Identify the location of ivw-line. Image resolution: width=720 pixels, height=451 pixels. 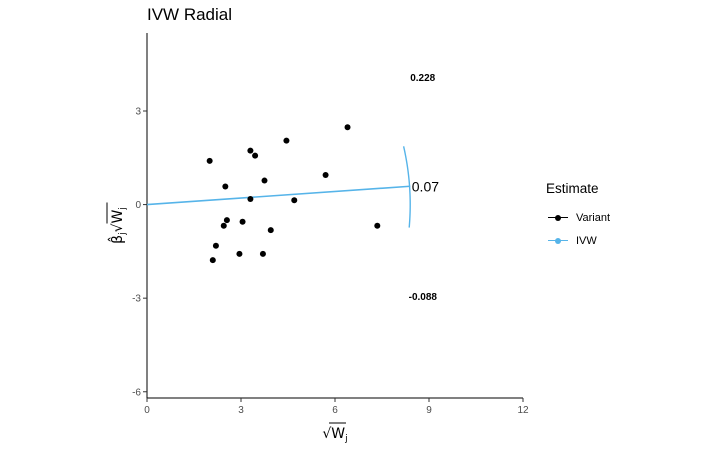
(278, 195).